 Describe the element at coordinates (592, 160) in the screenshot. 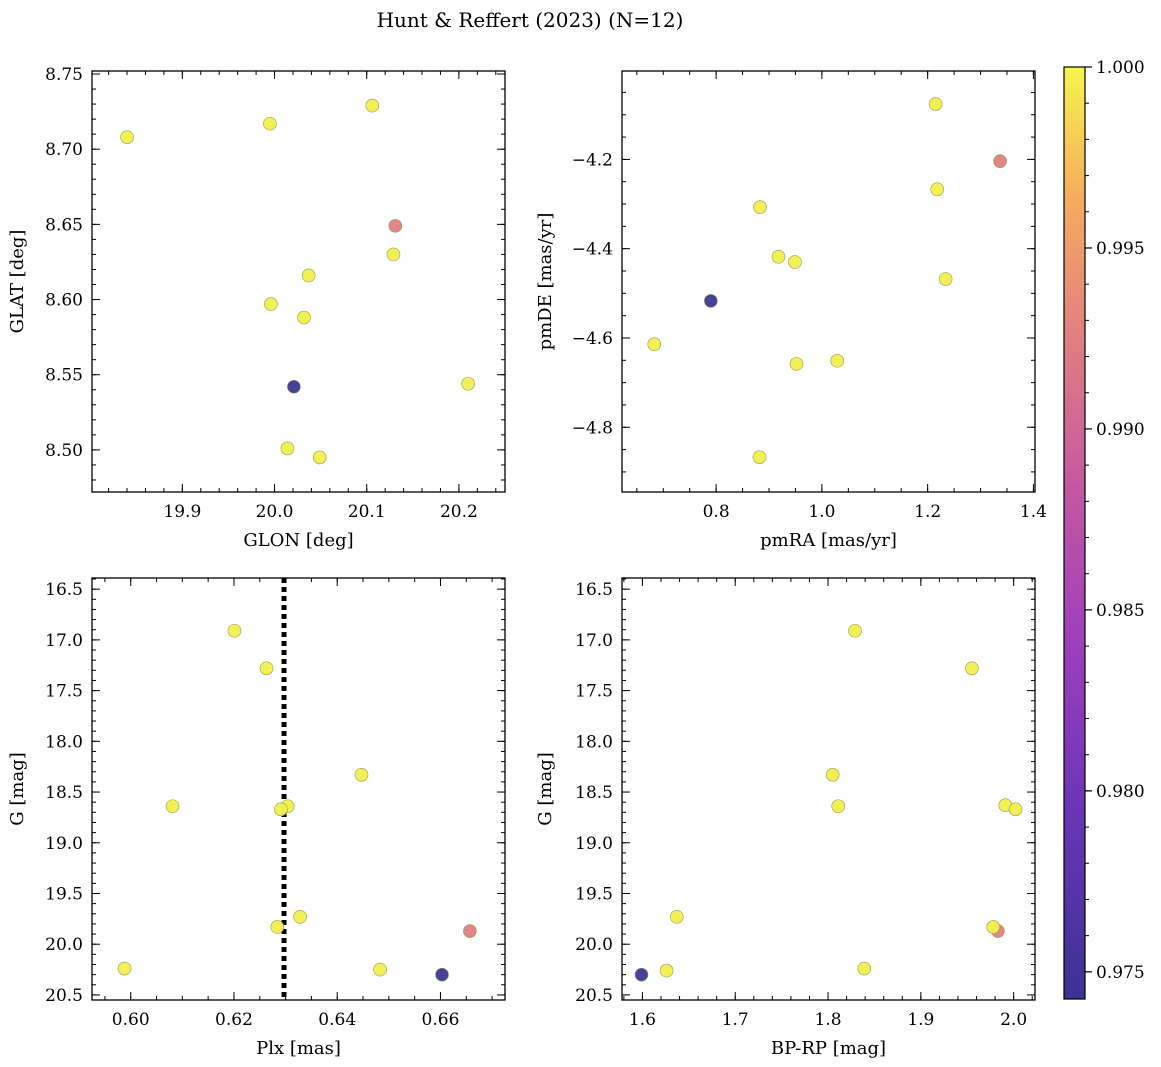

I see `y-tick-label: −4.2` at that location.